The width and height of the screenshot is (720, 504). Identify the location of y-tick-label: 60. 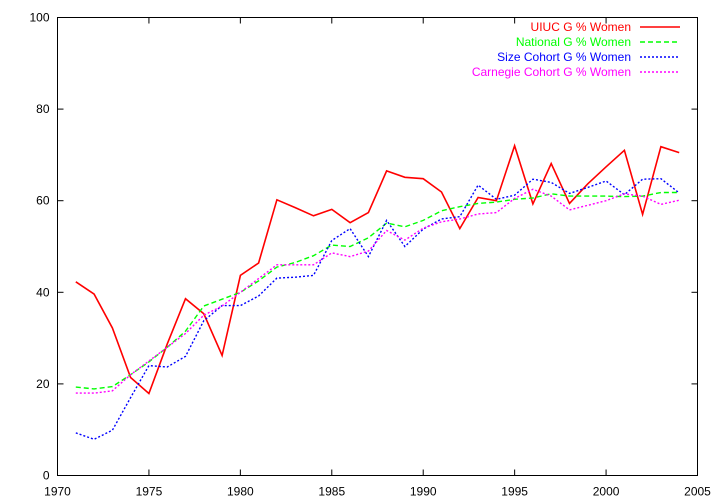
(43, 201).